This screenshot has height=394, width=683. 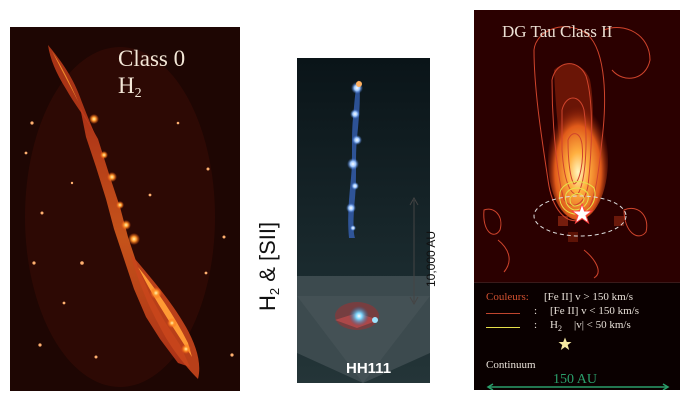 I want to click on legend-slow-line, so click(x=503, y=313).